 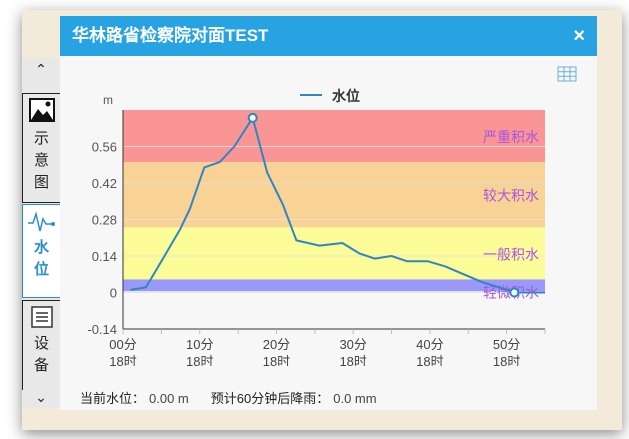 What do you see at coordinates (41, 397) in the screenshot?
I see `scroll-down-button: ⌄` at bounding box center [41, 397].